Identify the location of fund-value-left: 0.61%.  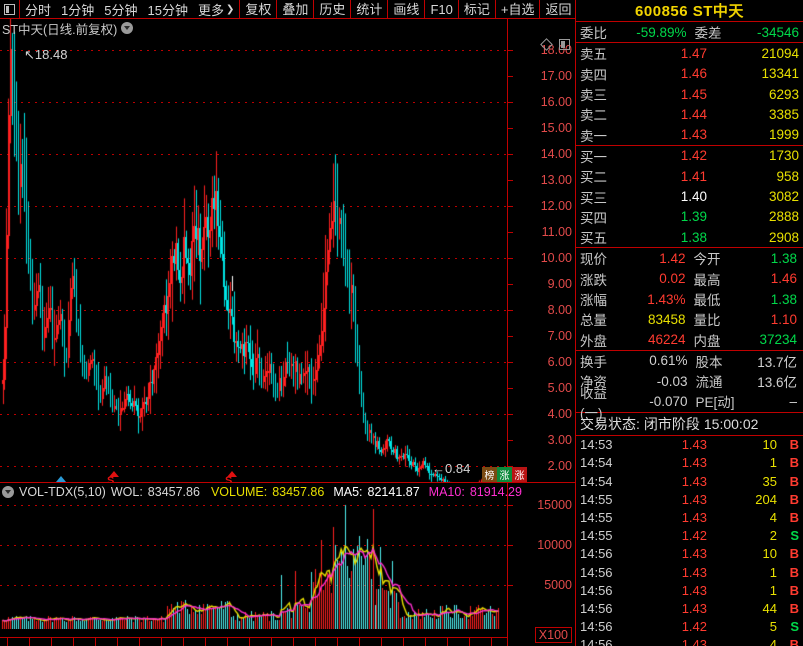
(668, 361).